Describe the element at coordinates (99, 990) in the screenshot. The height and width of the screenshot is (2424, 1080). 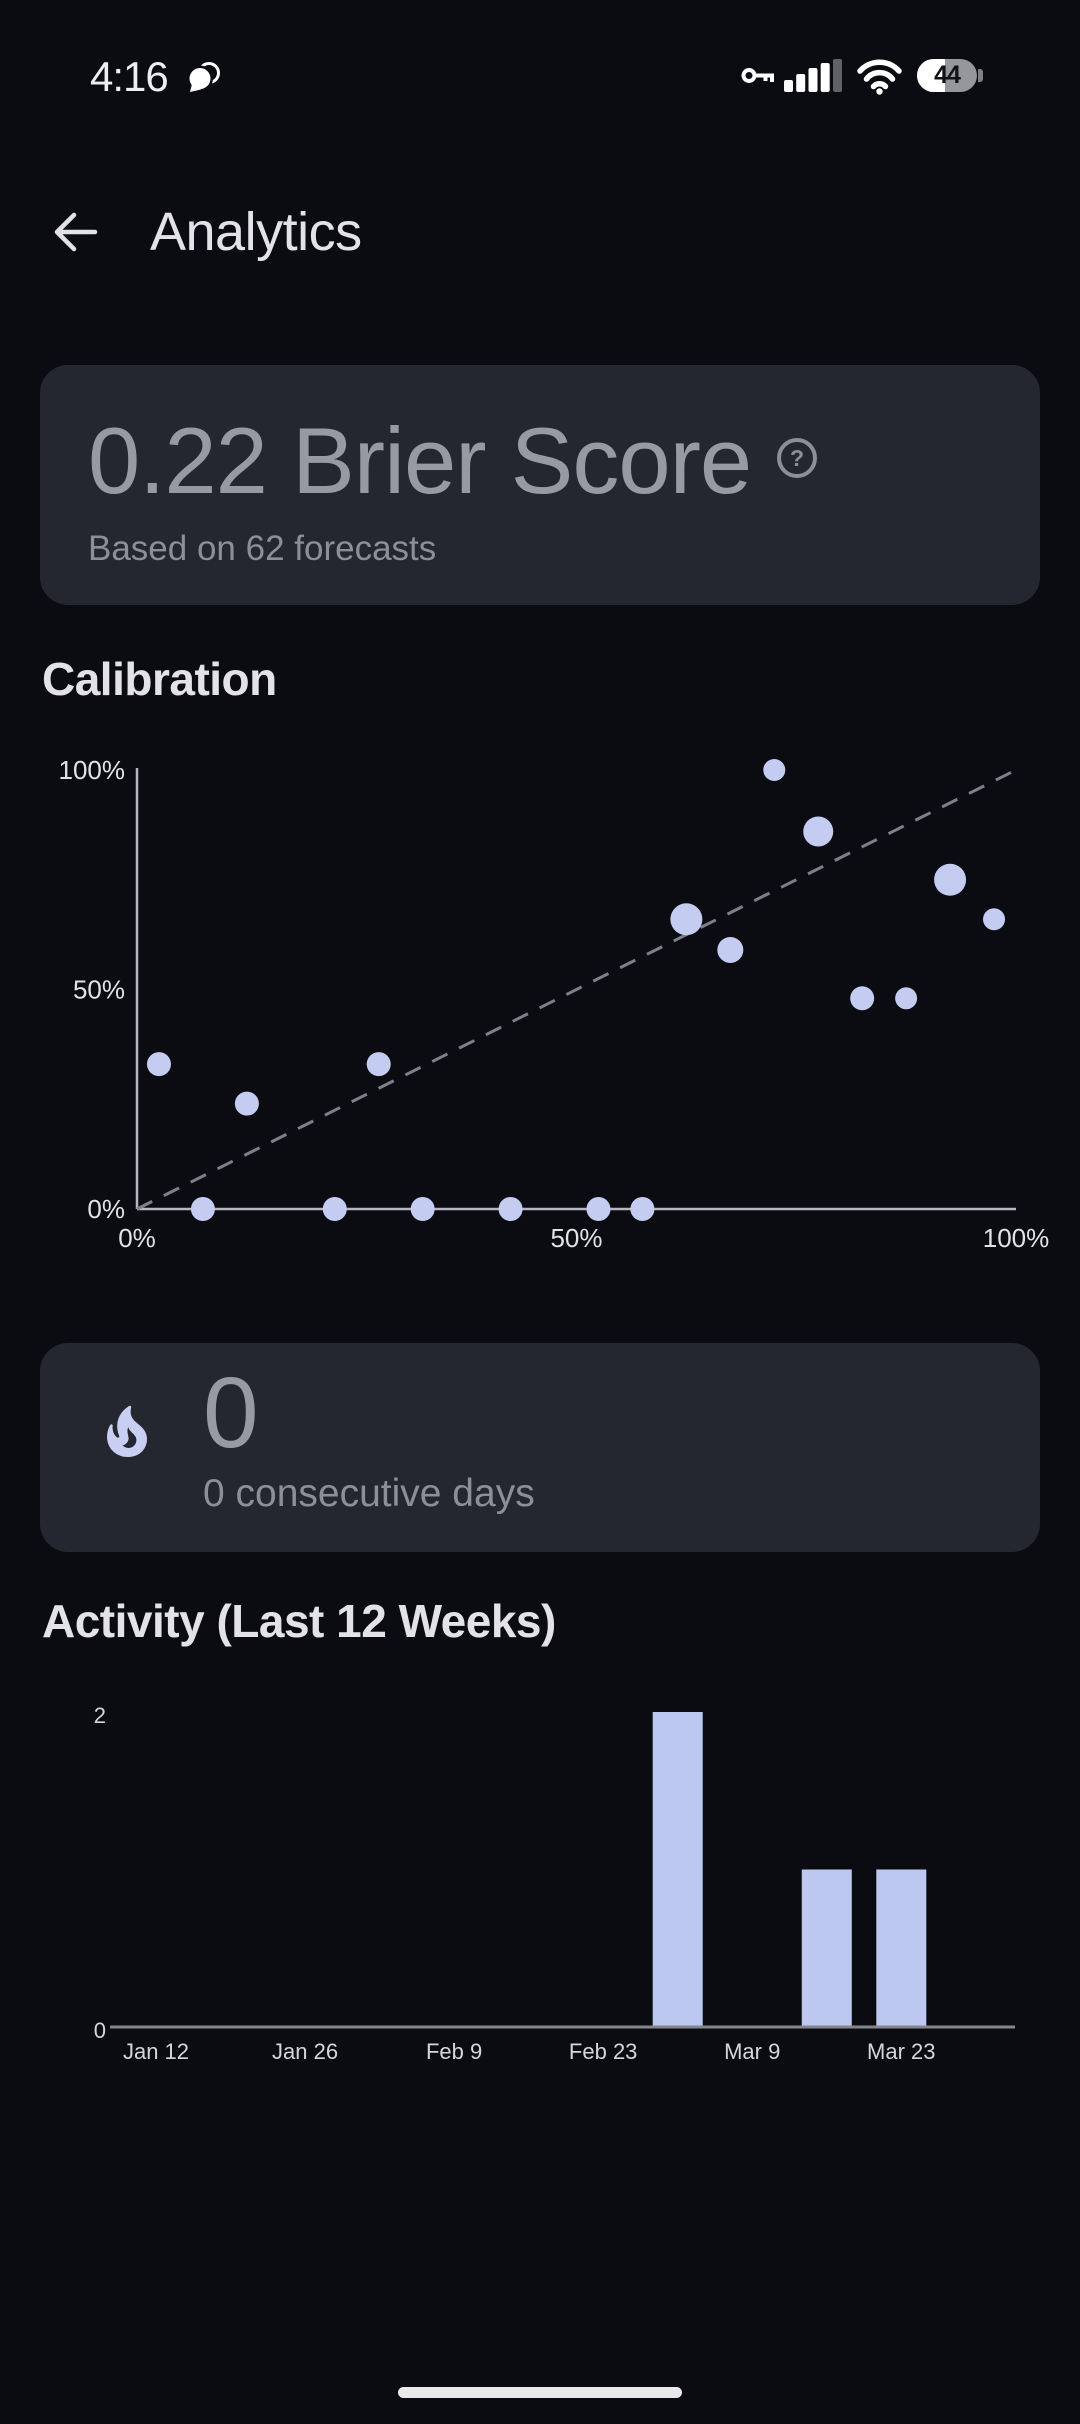
I see `calibration-y-tick-label: 50%` at that location.